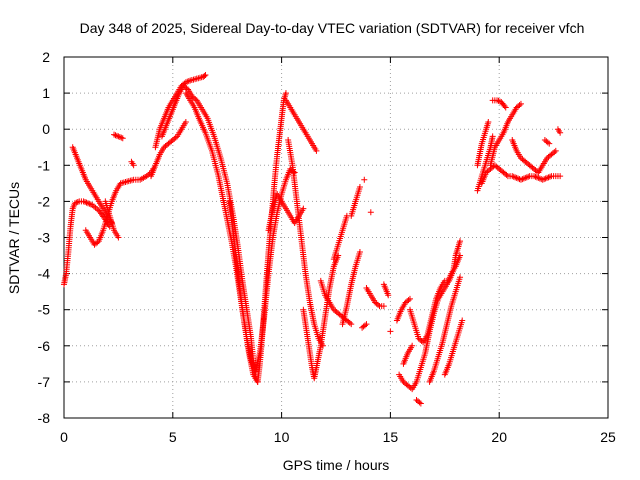 The width and height of the screenshot is (640, 480). Describe the element at coordinates (44, 310) in the screenshot. I see `y-tick-label: -5` at that location.